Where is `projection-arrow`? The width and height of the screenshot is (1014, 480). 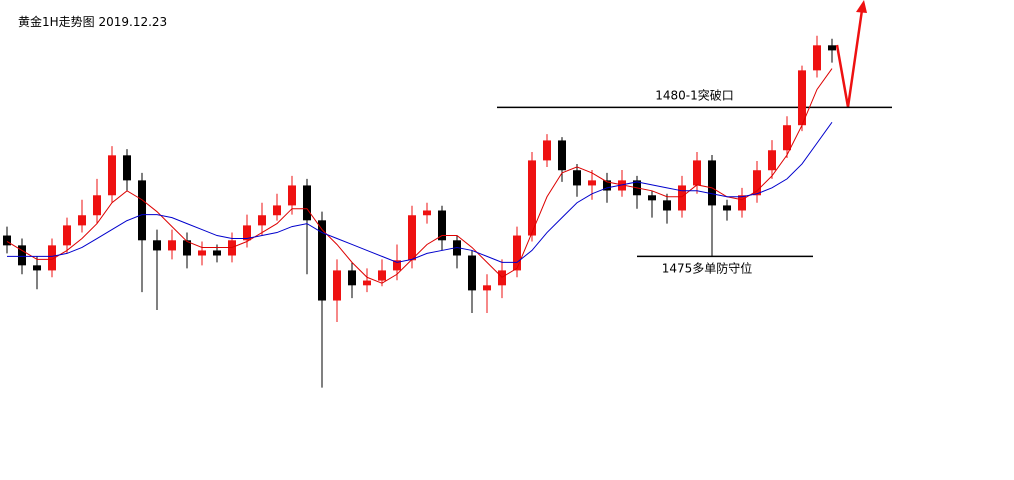 projection-arrow is located at coordinates (851, 54).